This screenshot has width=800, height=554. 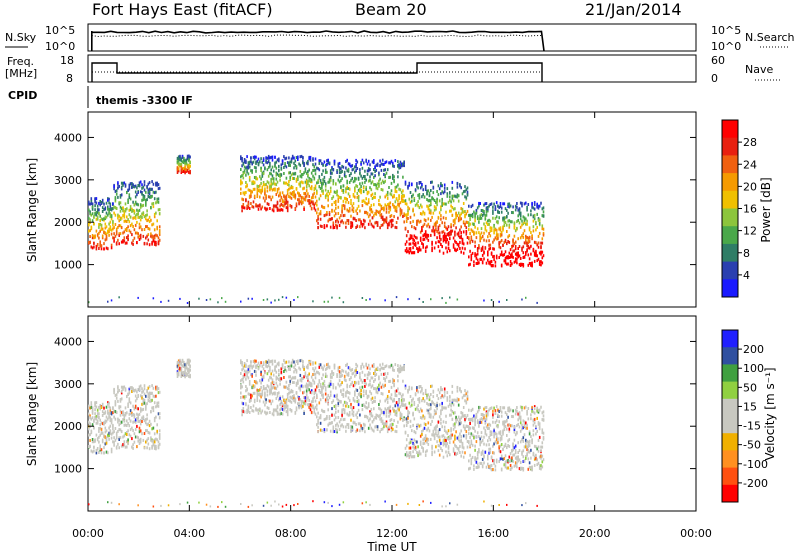 I want to click on nsky-panel: N.Sky 10^5 10^0 10^5 10^0 N.Search, so click(x=400, y=38).